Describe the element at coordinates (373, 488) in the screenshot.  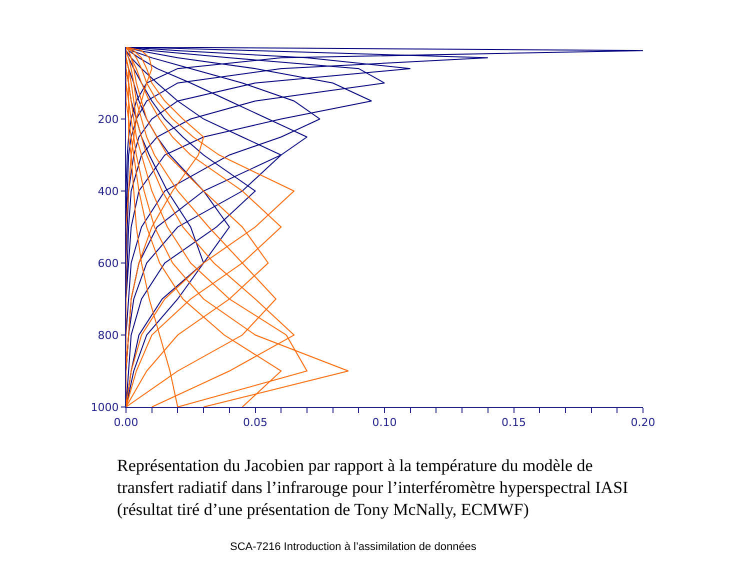
I see `text: Représentation du Jacobien par rapport à la température du modèle de transfert radiatif dans l’infrarouge pour l’interféromètre hyperspectral IASI (résultat tiré d’une présentation de Tony McNally, ECMWF)` at that location.